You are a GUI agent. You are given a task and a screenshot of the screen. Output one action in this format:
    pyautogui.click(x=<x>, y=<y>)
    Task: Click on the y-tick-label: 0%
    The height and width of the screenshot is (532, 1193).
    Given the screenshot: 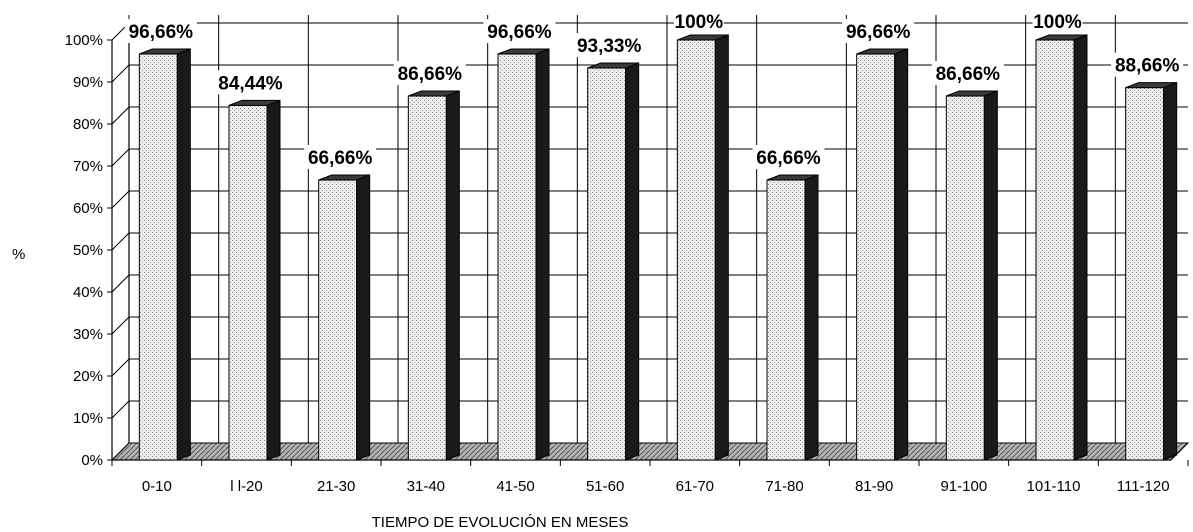 What is the action you would take?
    pyautogui.click(x=92, y=460)
    